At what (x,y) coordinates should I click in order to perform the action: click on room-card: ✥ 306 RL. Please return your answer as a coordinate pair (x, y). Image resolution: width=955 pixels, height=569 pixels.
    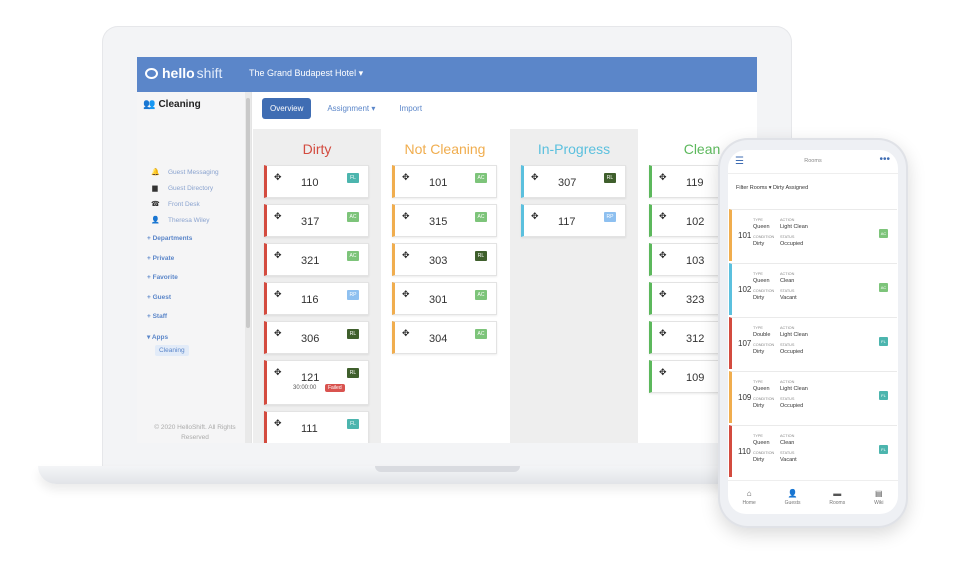
    Looking at the image, I should click on (316, 337).